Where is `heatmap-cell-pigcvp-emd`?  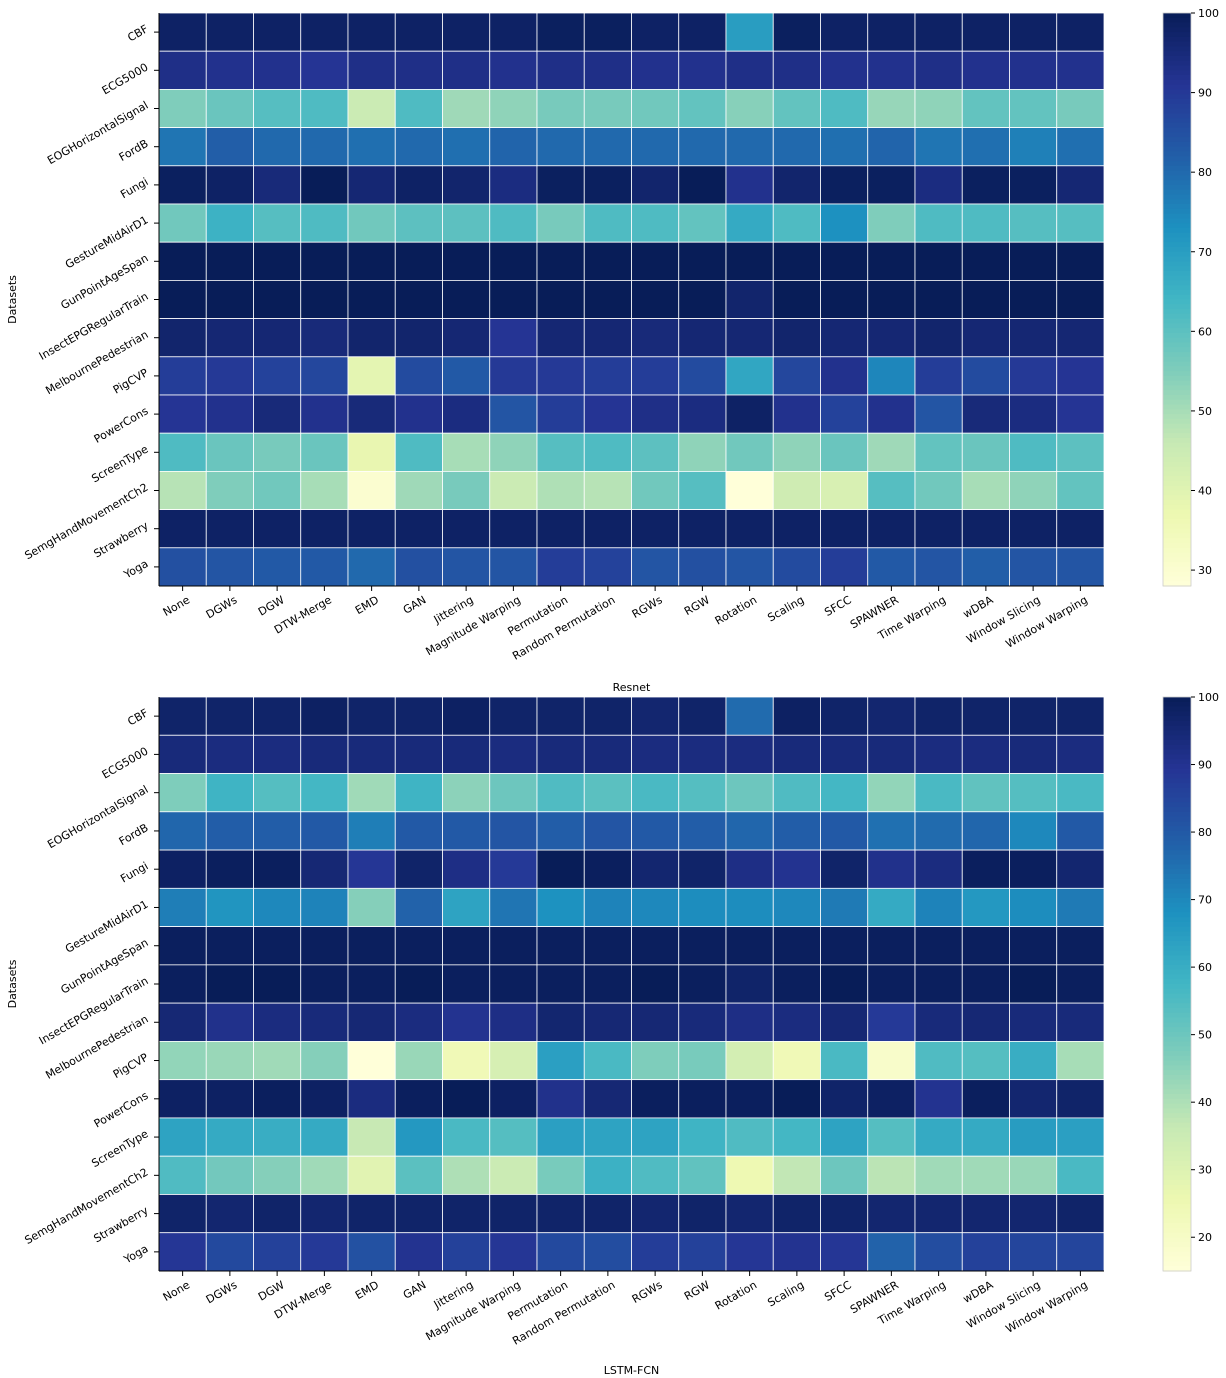
heatmap-cell-pigcvp-emd is located at coordinates (371, 1061).